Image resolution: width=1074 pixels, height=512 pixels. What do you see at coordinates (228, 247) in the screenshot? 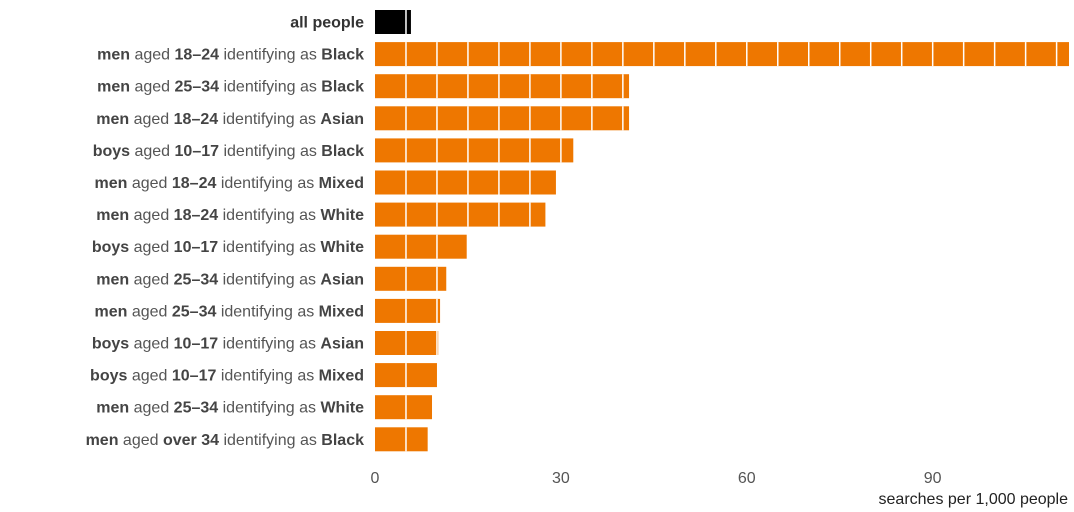
I see `category-label: boys aged 10–17 identifying as White` at bounding box center [228, 247].